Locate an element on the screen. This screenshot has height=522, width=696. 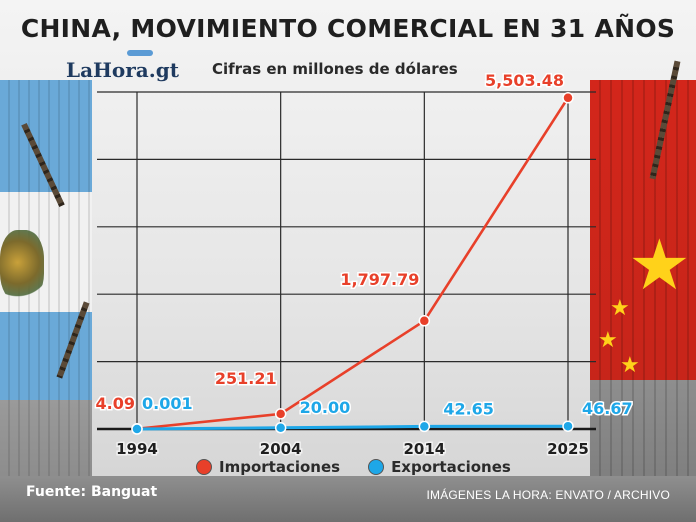
chart-x-ticks: 1994 2004 2014 2025 is located at coordinates (353, 449).